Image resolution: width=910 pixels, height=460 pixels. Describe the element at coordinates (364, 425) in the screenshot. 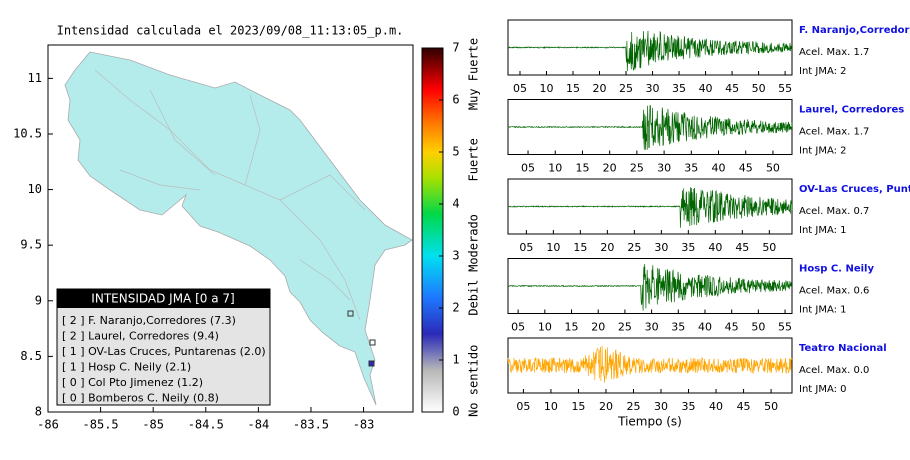

I see `x-tick-label: -83` at that location.